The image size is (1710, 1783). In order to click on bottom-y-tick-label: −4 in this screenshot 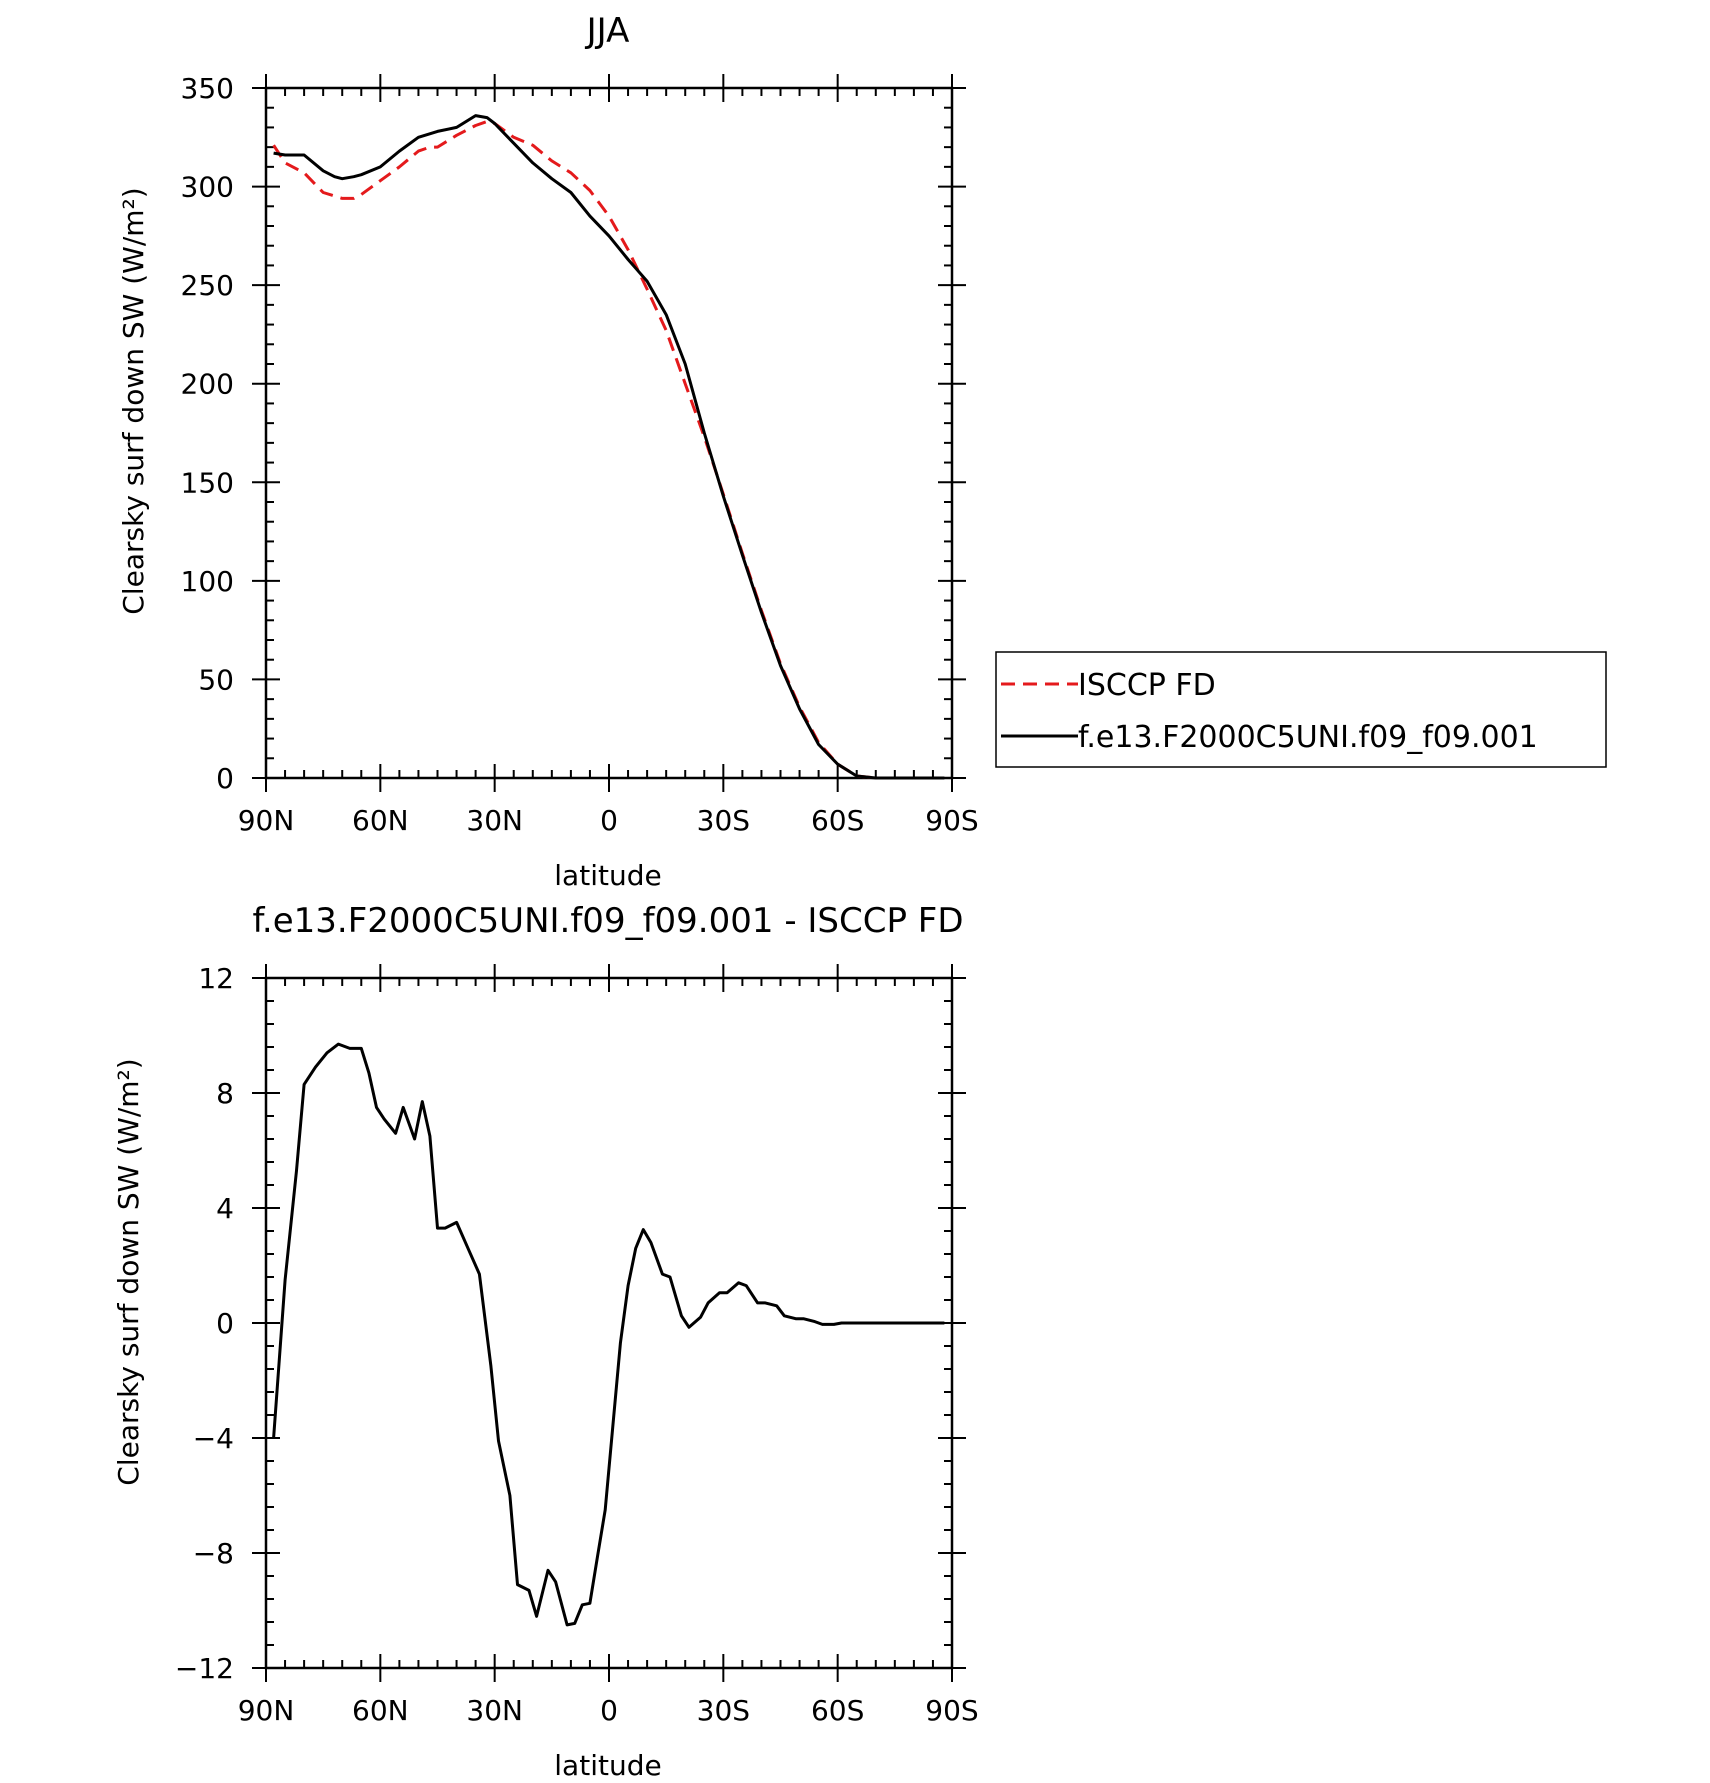, I will do `click(213, 1438)`.